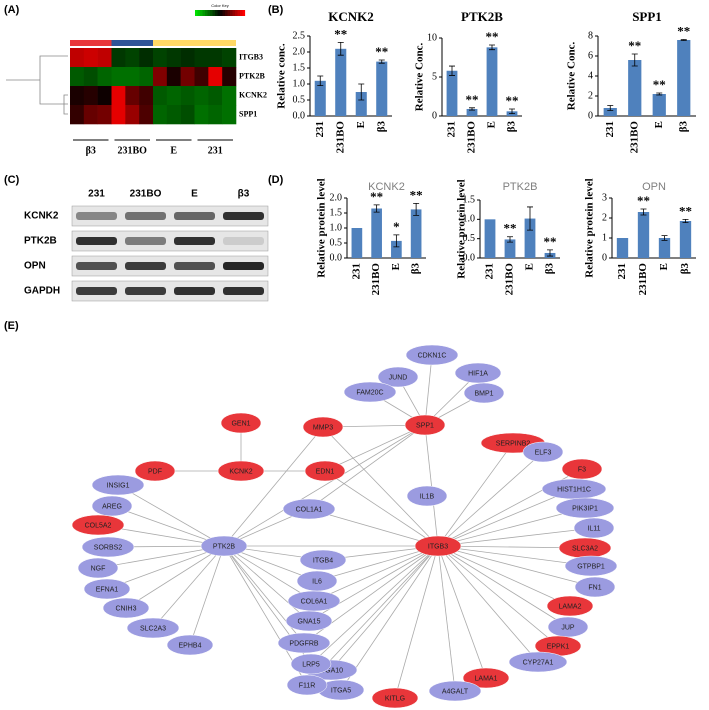 This screenshot has width=709, height=710. Describe the element at coordinates (240, 423) in the screenshot. I see `node-label: GEN1` at that location.